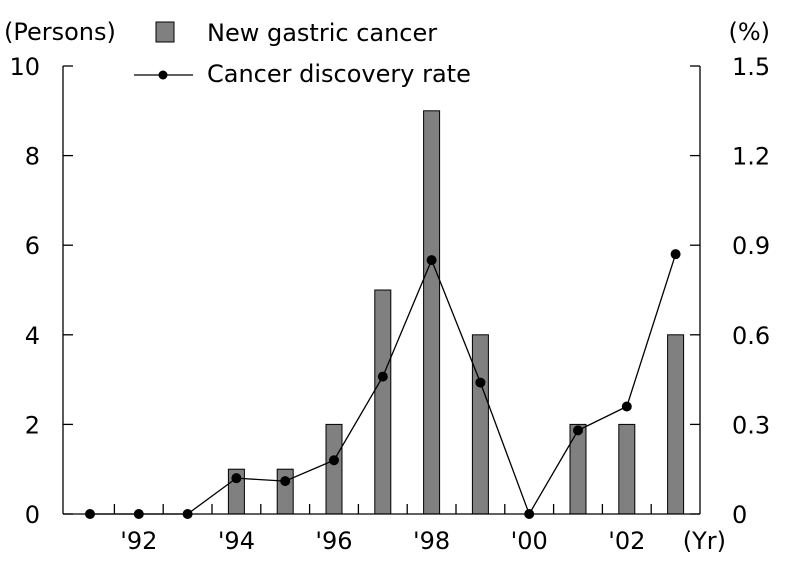 The width and height of the screenshot is (789, 565). What do you see at coordinates (163, 75) in the screenshot?
I see `legend-line-marker` at bounding box center [163, 75].